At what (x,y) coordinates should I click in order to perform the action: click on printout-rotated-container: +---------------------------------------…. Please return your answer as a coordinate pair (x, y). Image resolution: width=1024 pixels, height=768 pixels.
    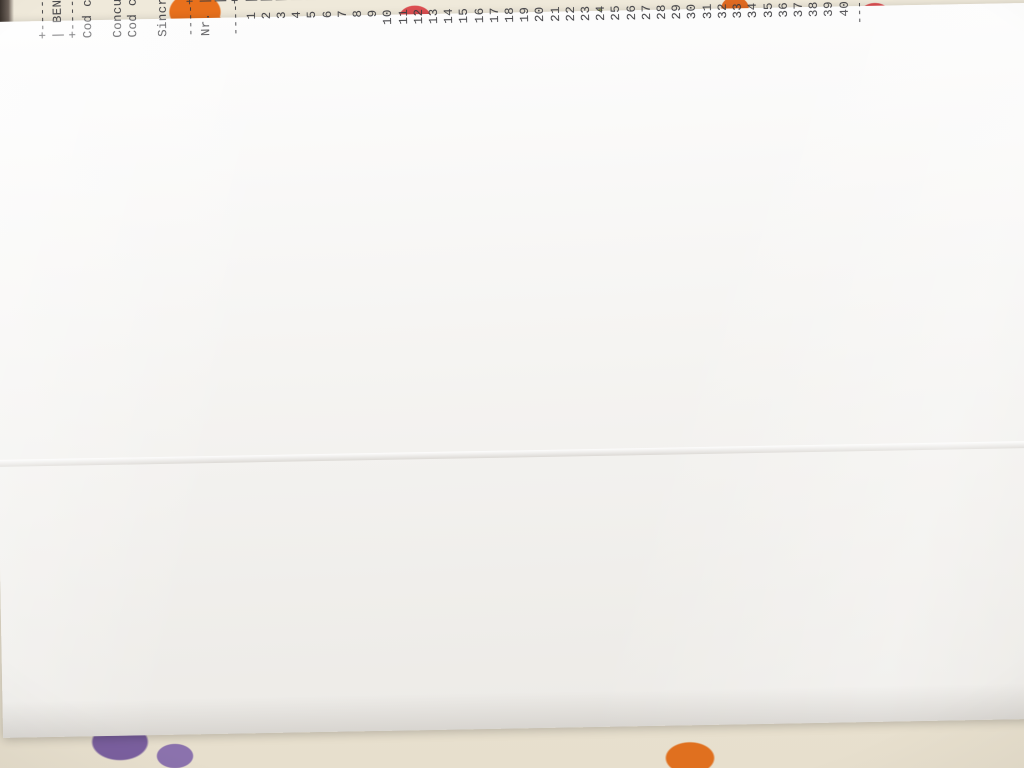
    Looking at the image, I should click on (458, 19).